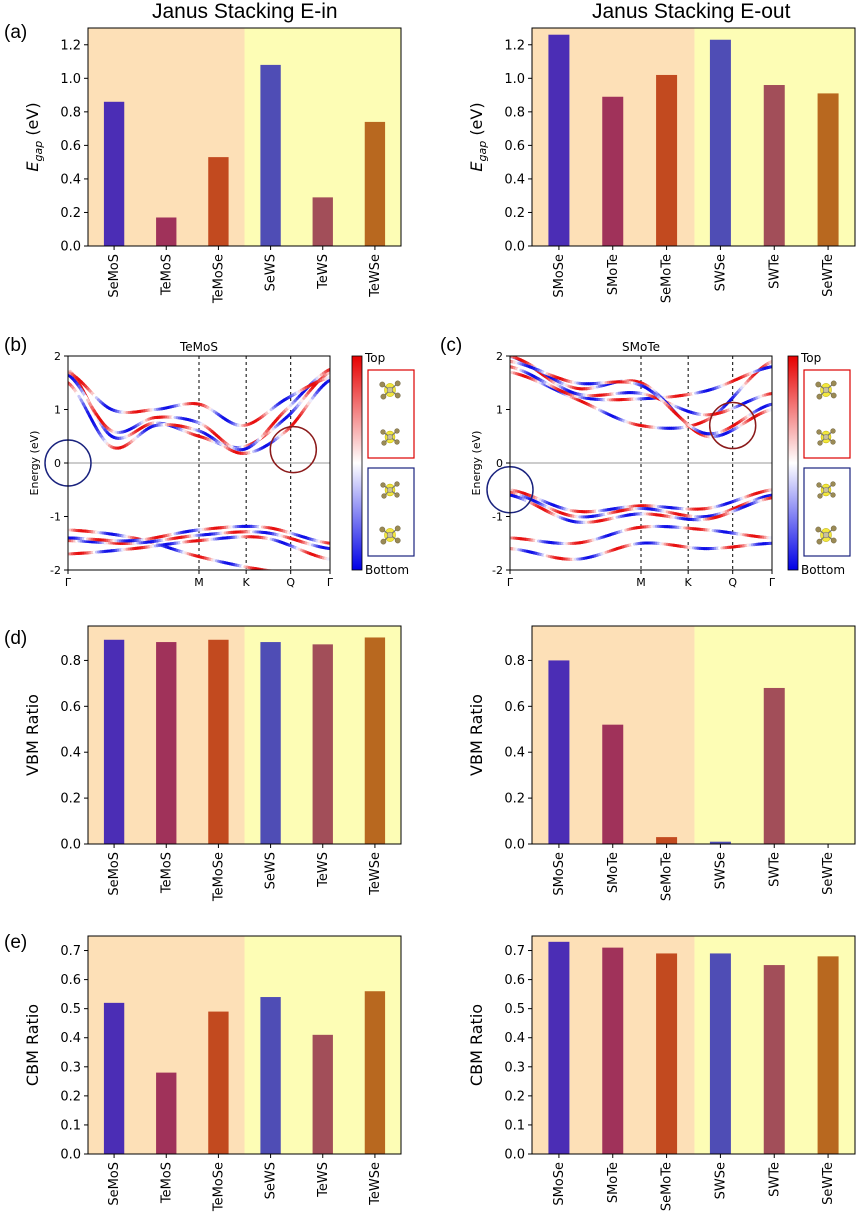  Describe the element at coordinates (720, 1053) in the screenshot. I see `bar-SWSe` at that location.